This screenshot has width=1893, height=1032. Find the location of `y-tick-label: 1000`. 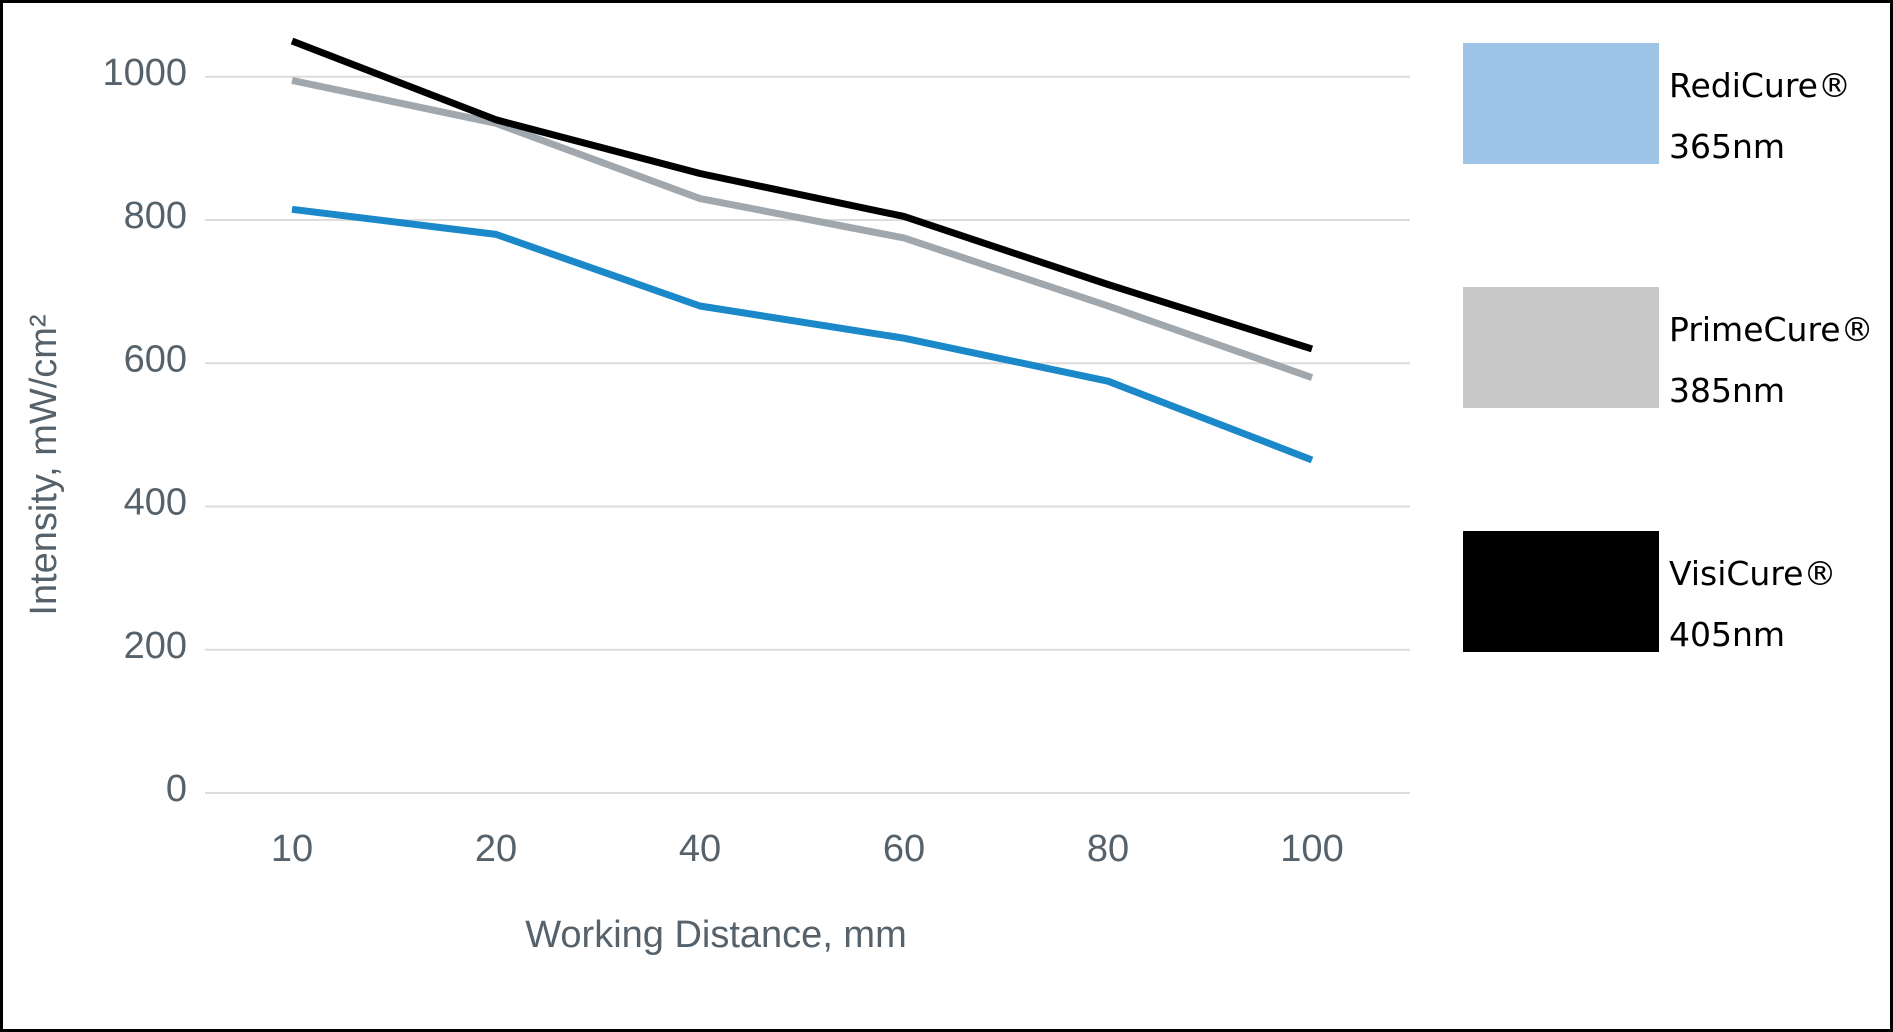

y-tick-label: 1000 is located at coordinates (144, 73).